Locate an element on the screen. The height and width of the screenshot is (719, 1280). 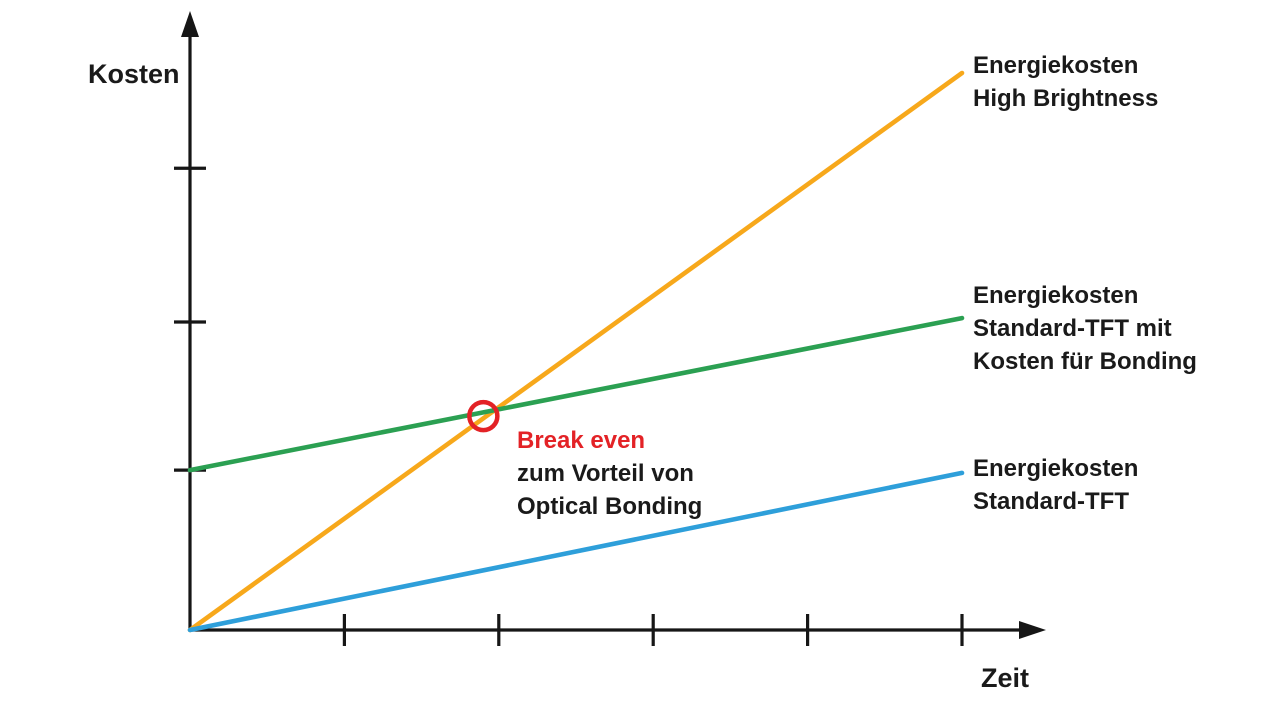
legend-label-standard-tft: Energiekosten Standard-TFT is located at coordinates (1056, 485).